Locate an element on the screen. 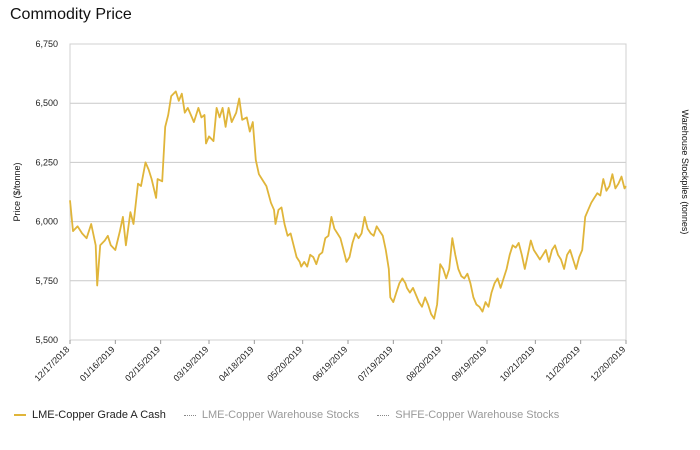 This screenshot has height=450, width=700. legend-item-lme-stocks: LME-Copper Warehouse Stocks is located at coordinates (271, 415).